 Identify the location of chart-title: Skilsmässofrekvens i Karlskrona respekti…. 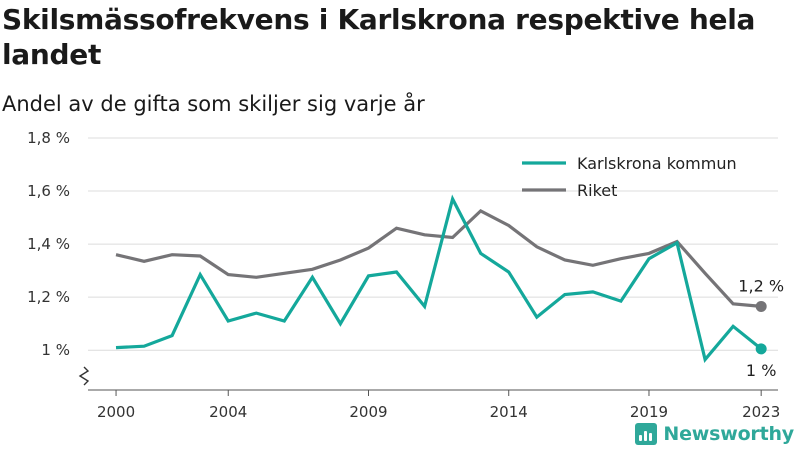
(379, 37).